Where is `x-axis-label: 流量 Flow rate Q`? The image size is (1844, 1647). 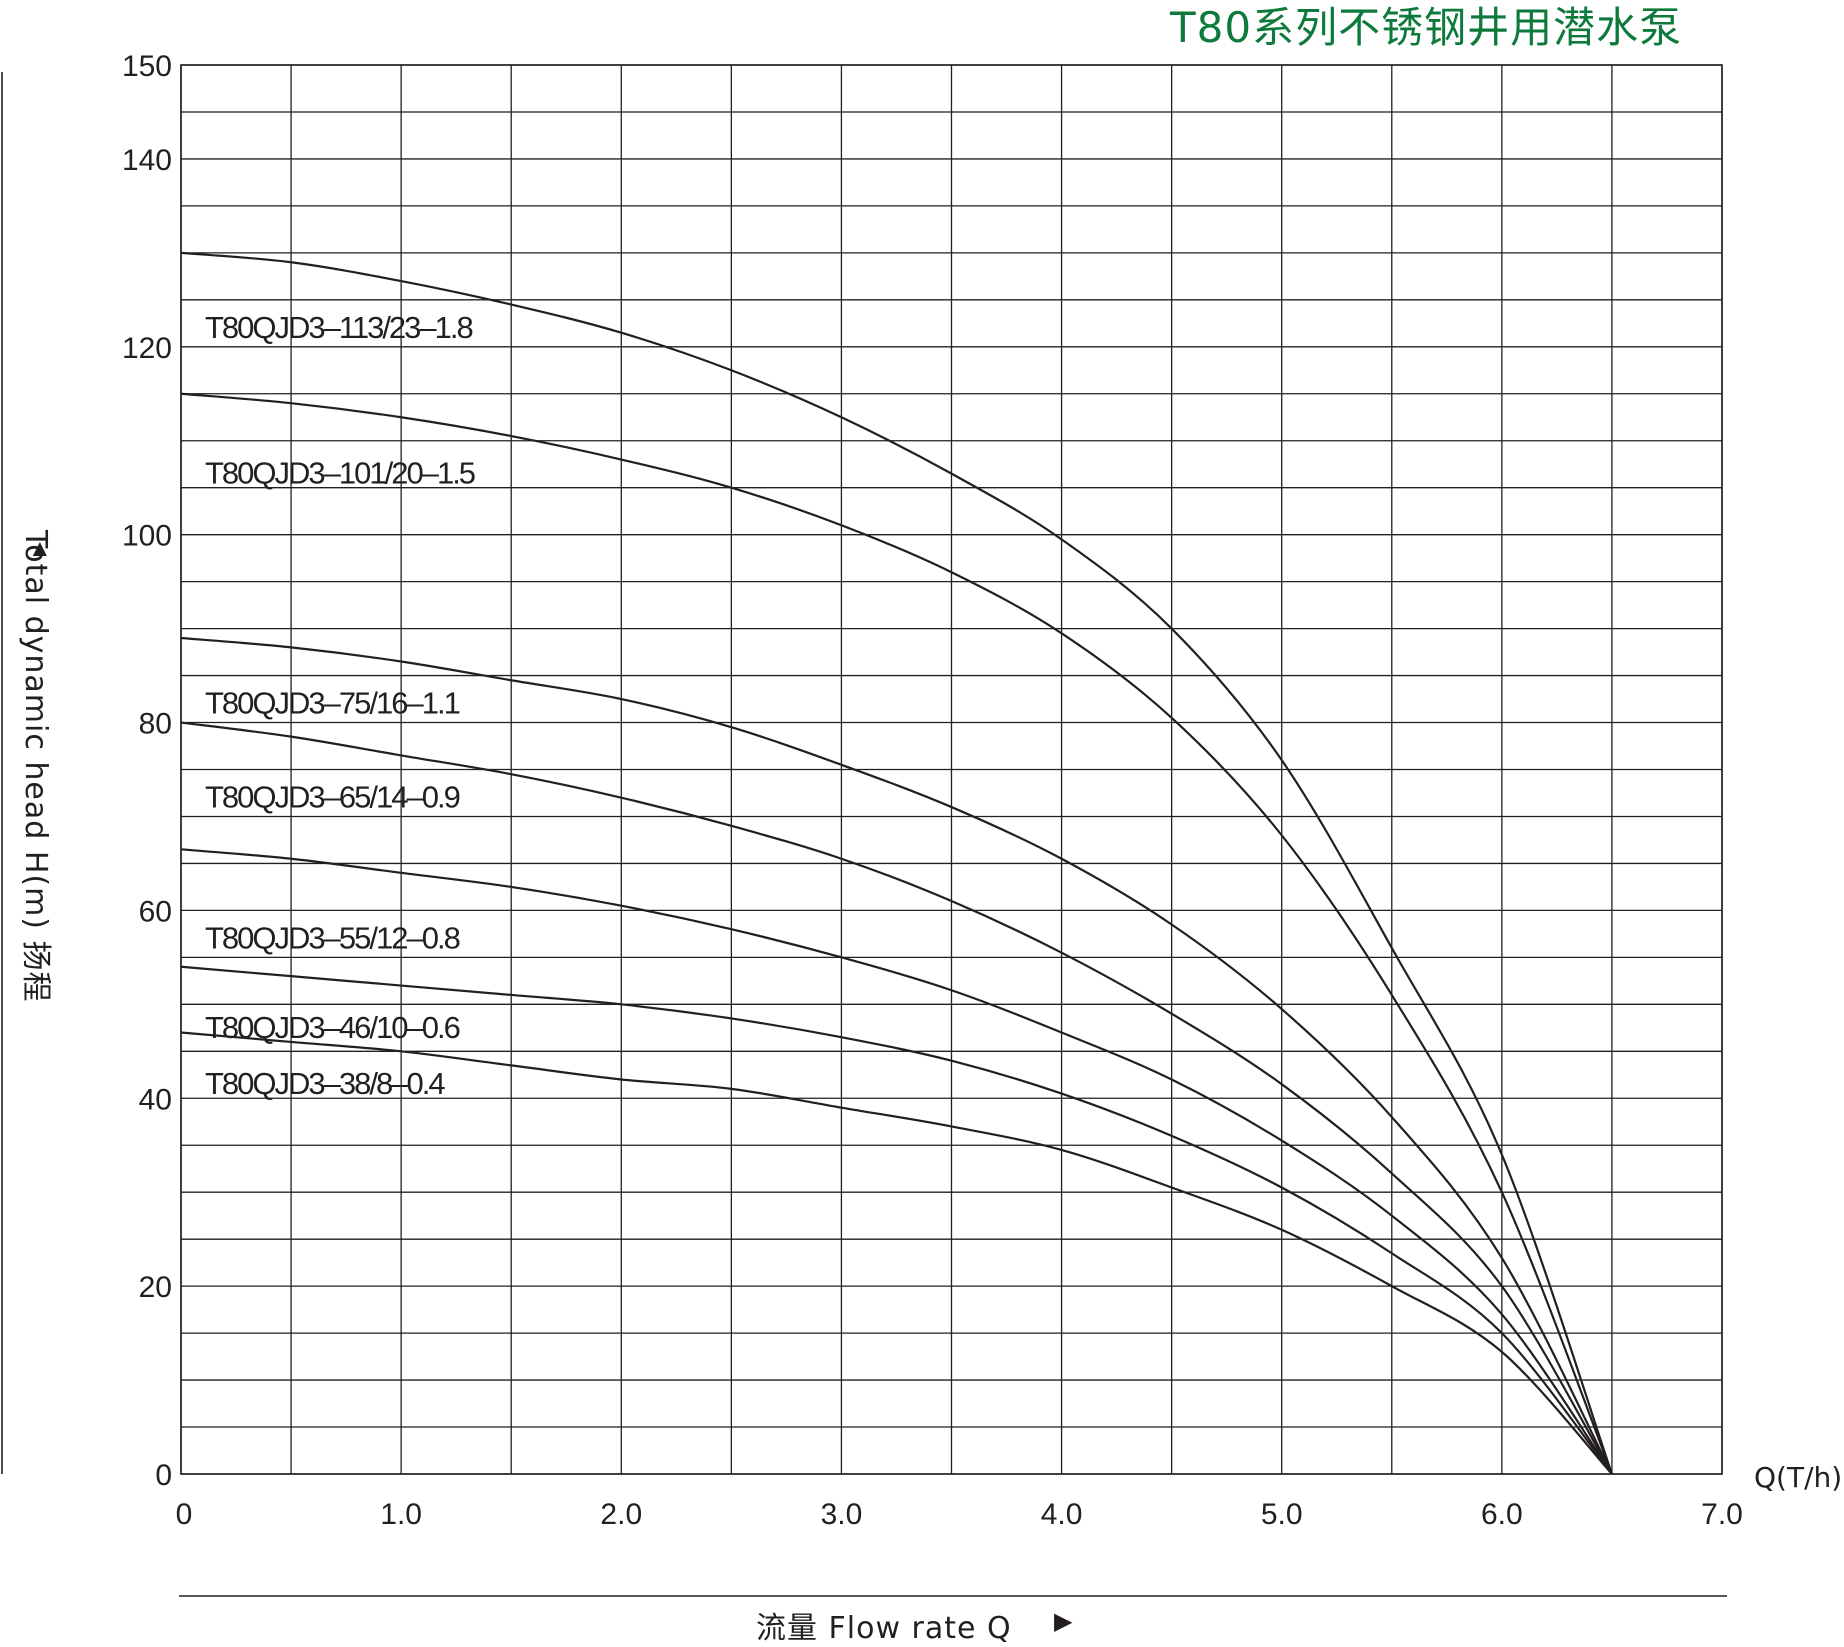
x-axis-label: 流量 Flow rate Q is located at coordinates (884, 1628).